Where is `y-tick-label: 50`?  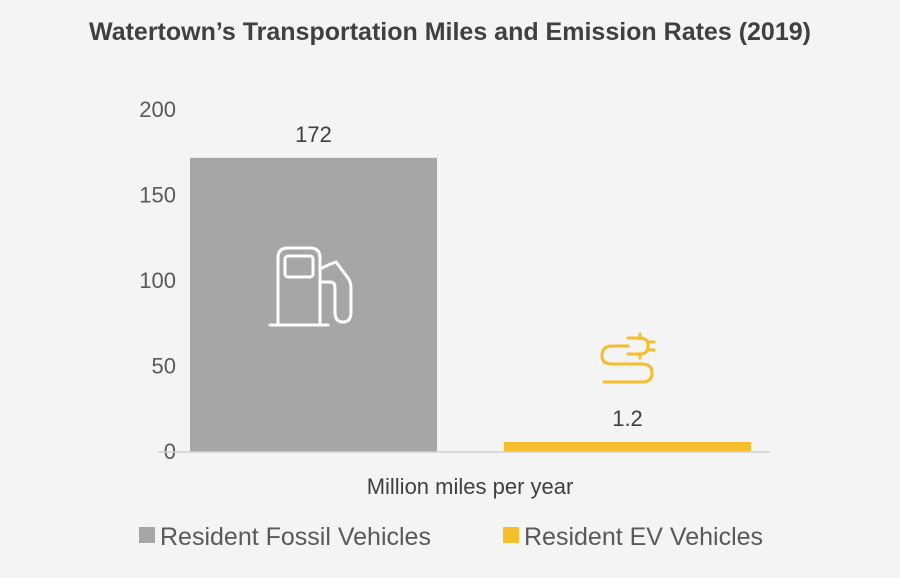
y-tick-label: 50 is located at coordinates (164, 366).